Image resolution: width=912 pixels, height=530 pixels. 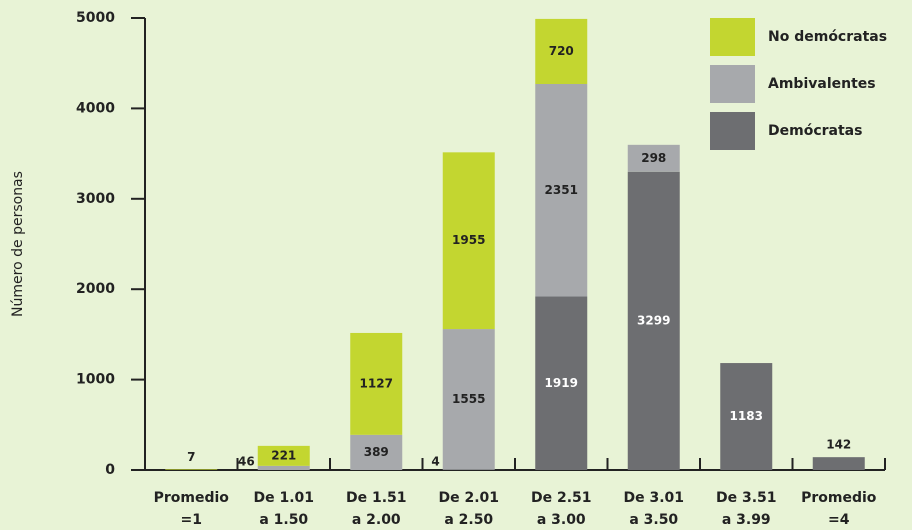 I want to click on value-label: 221, so click(x=283, y=455).